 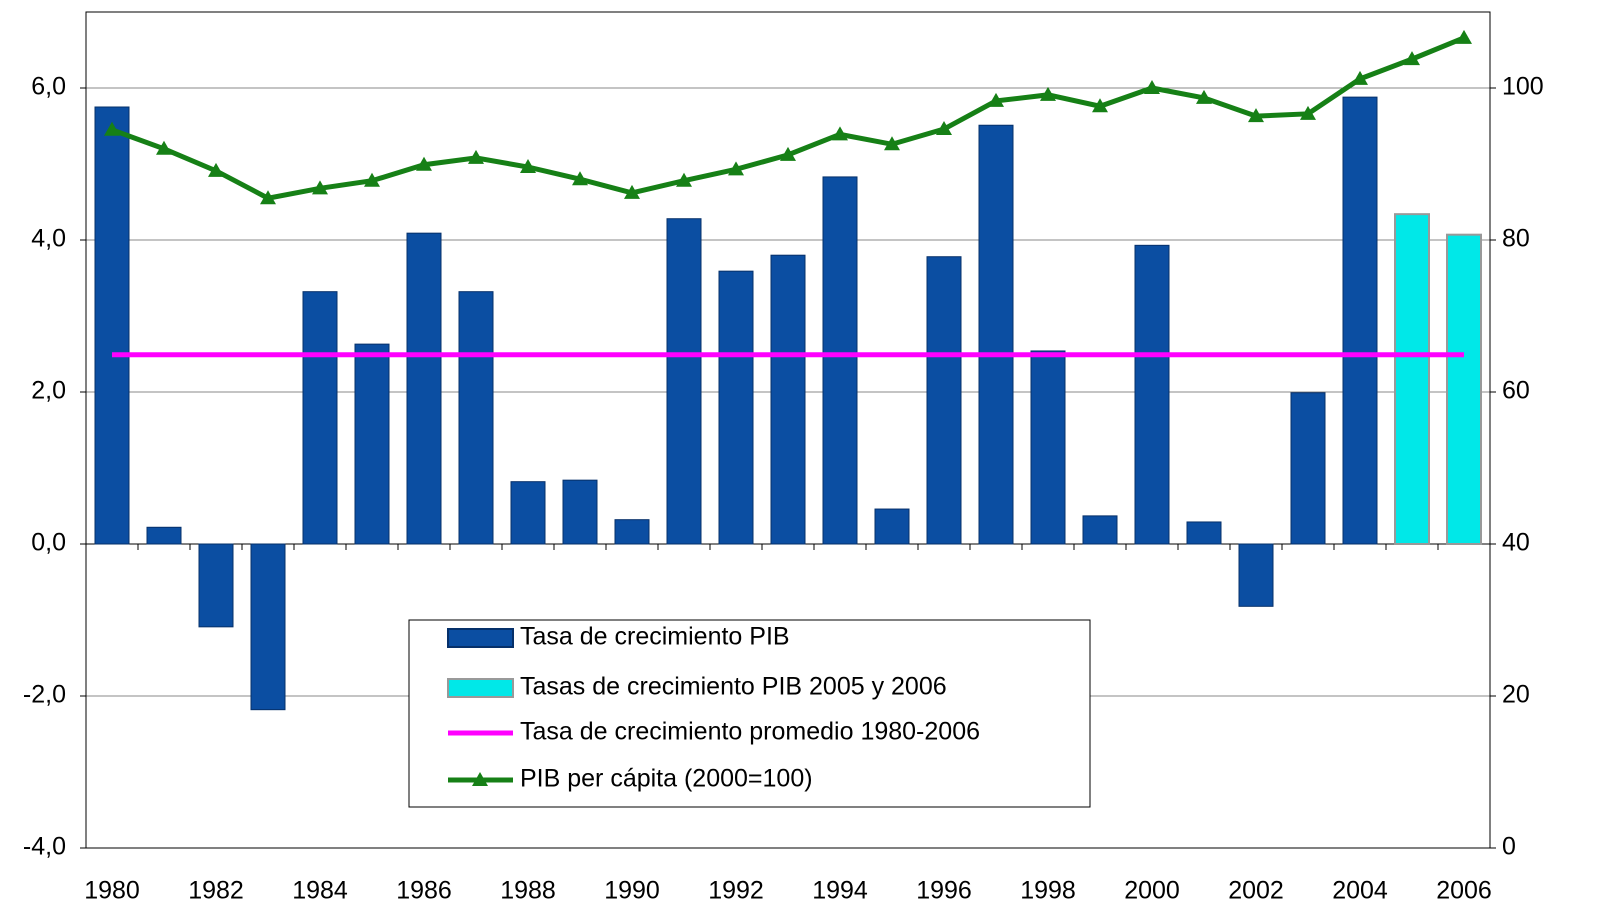 What do you see at coordinates (1509, 847) in the screenshot?
I see `y2-tick-label: 0` at bounding box center [1509, 847].